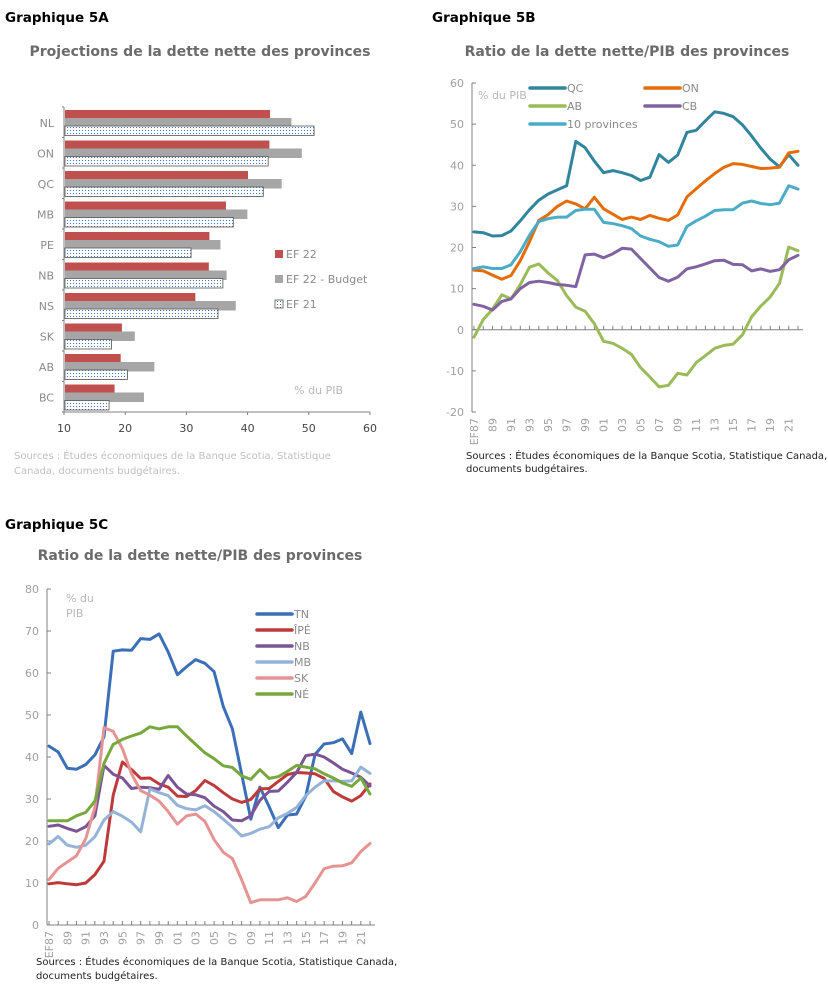 Image resolution: width=828 pixels, height=989 pixels. What do you see at coordinates (527, 469) in the screenshot?
I see `chart-5b-source-line2: documents budgétaires.` at bounding box center [527, 469].